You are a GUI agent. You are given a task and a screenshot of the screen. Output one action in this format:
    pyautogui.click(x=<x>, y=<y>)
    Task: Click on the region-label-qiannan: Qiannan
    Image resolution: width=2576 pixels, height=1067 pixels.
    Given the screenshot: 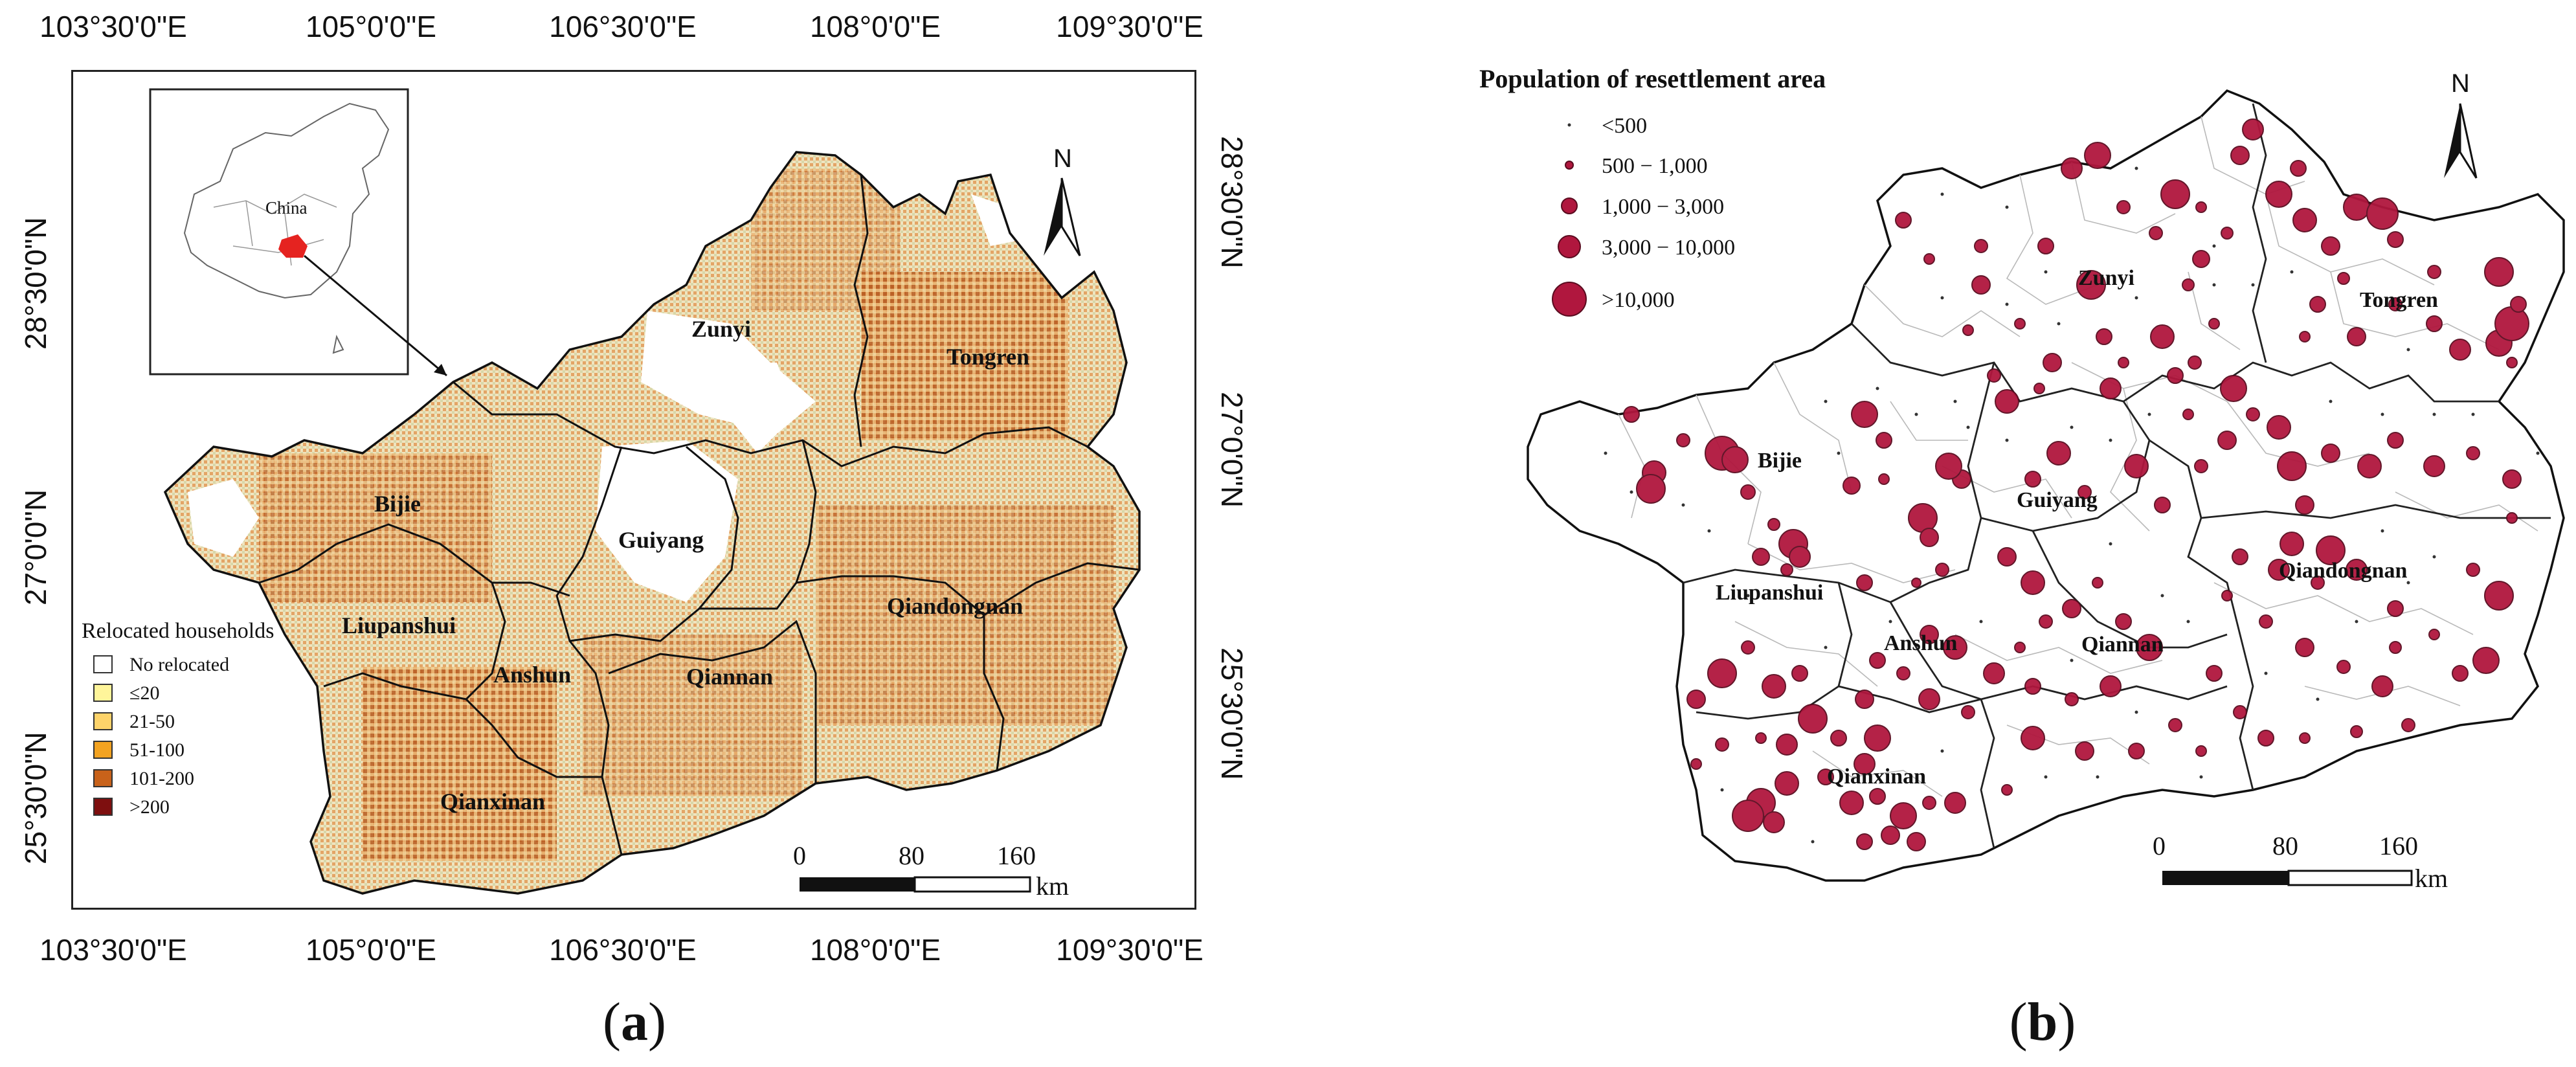 What is the action you would take?
    pyautogui.click(x=729, y=677)
    